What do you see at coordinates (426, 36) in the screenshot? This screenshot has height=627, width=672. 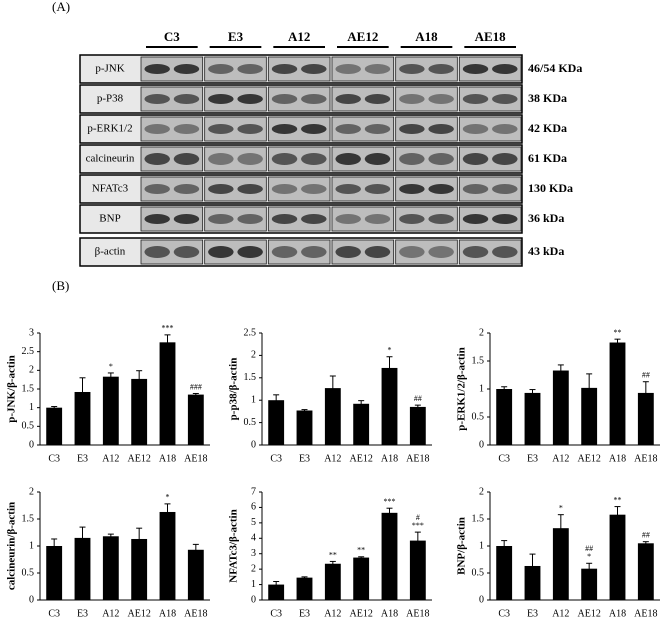 I see `group-label: A18` at bounding box center [426, 36].